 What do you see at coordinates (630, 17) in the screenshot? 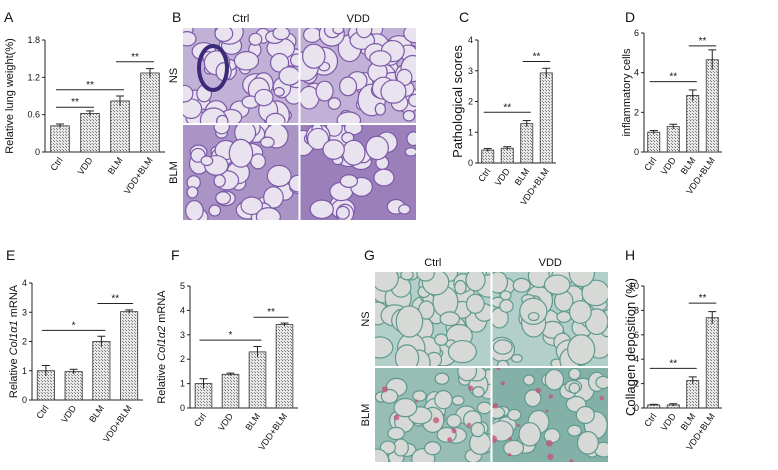
I see `panel-letter: D` at bounding box center [630, 17].